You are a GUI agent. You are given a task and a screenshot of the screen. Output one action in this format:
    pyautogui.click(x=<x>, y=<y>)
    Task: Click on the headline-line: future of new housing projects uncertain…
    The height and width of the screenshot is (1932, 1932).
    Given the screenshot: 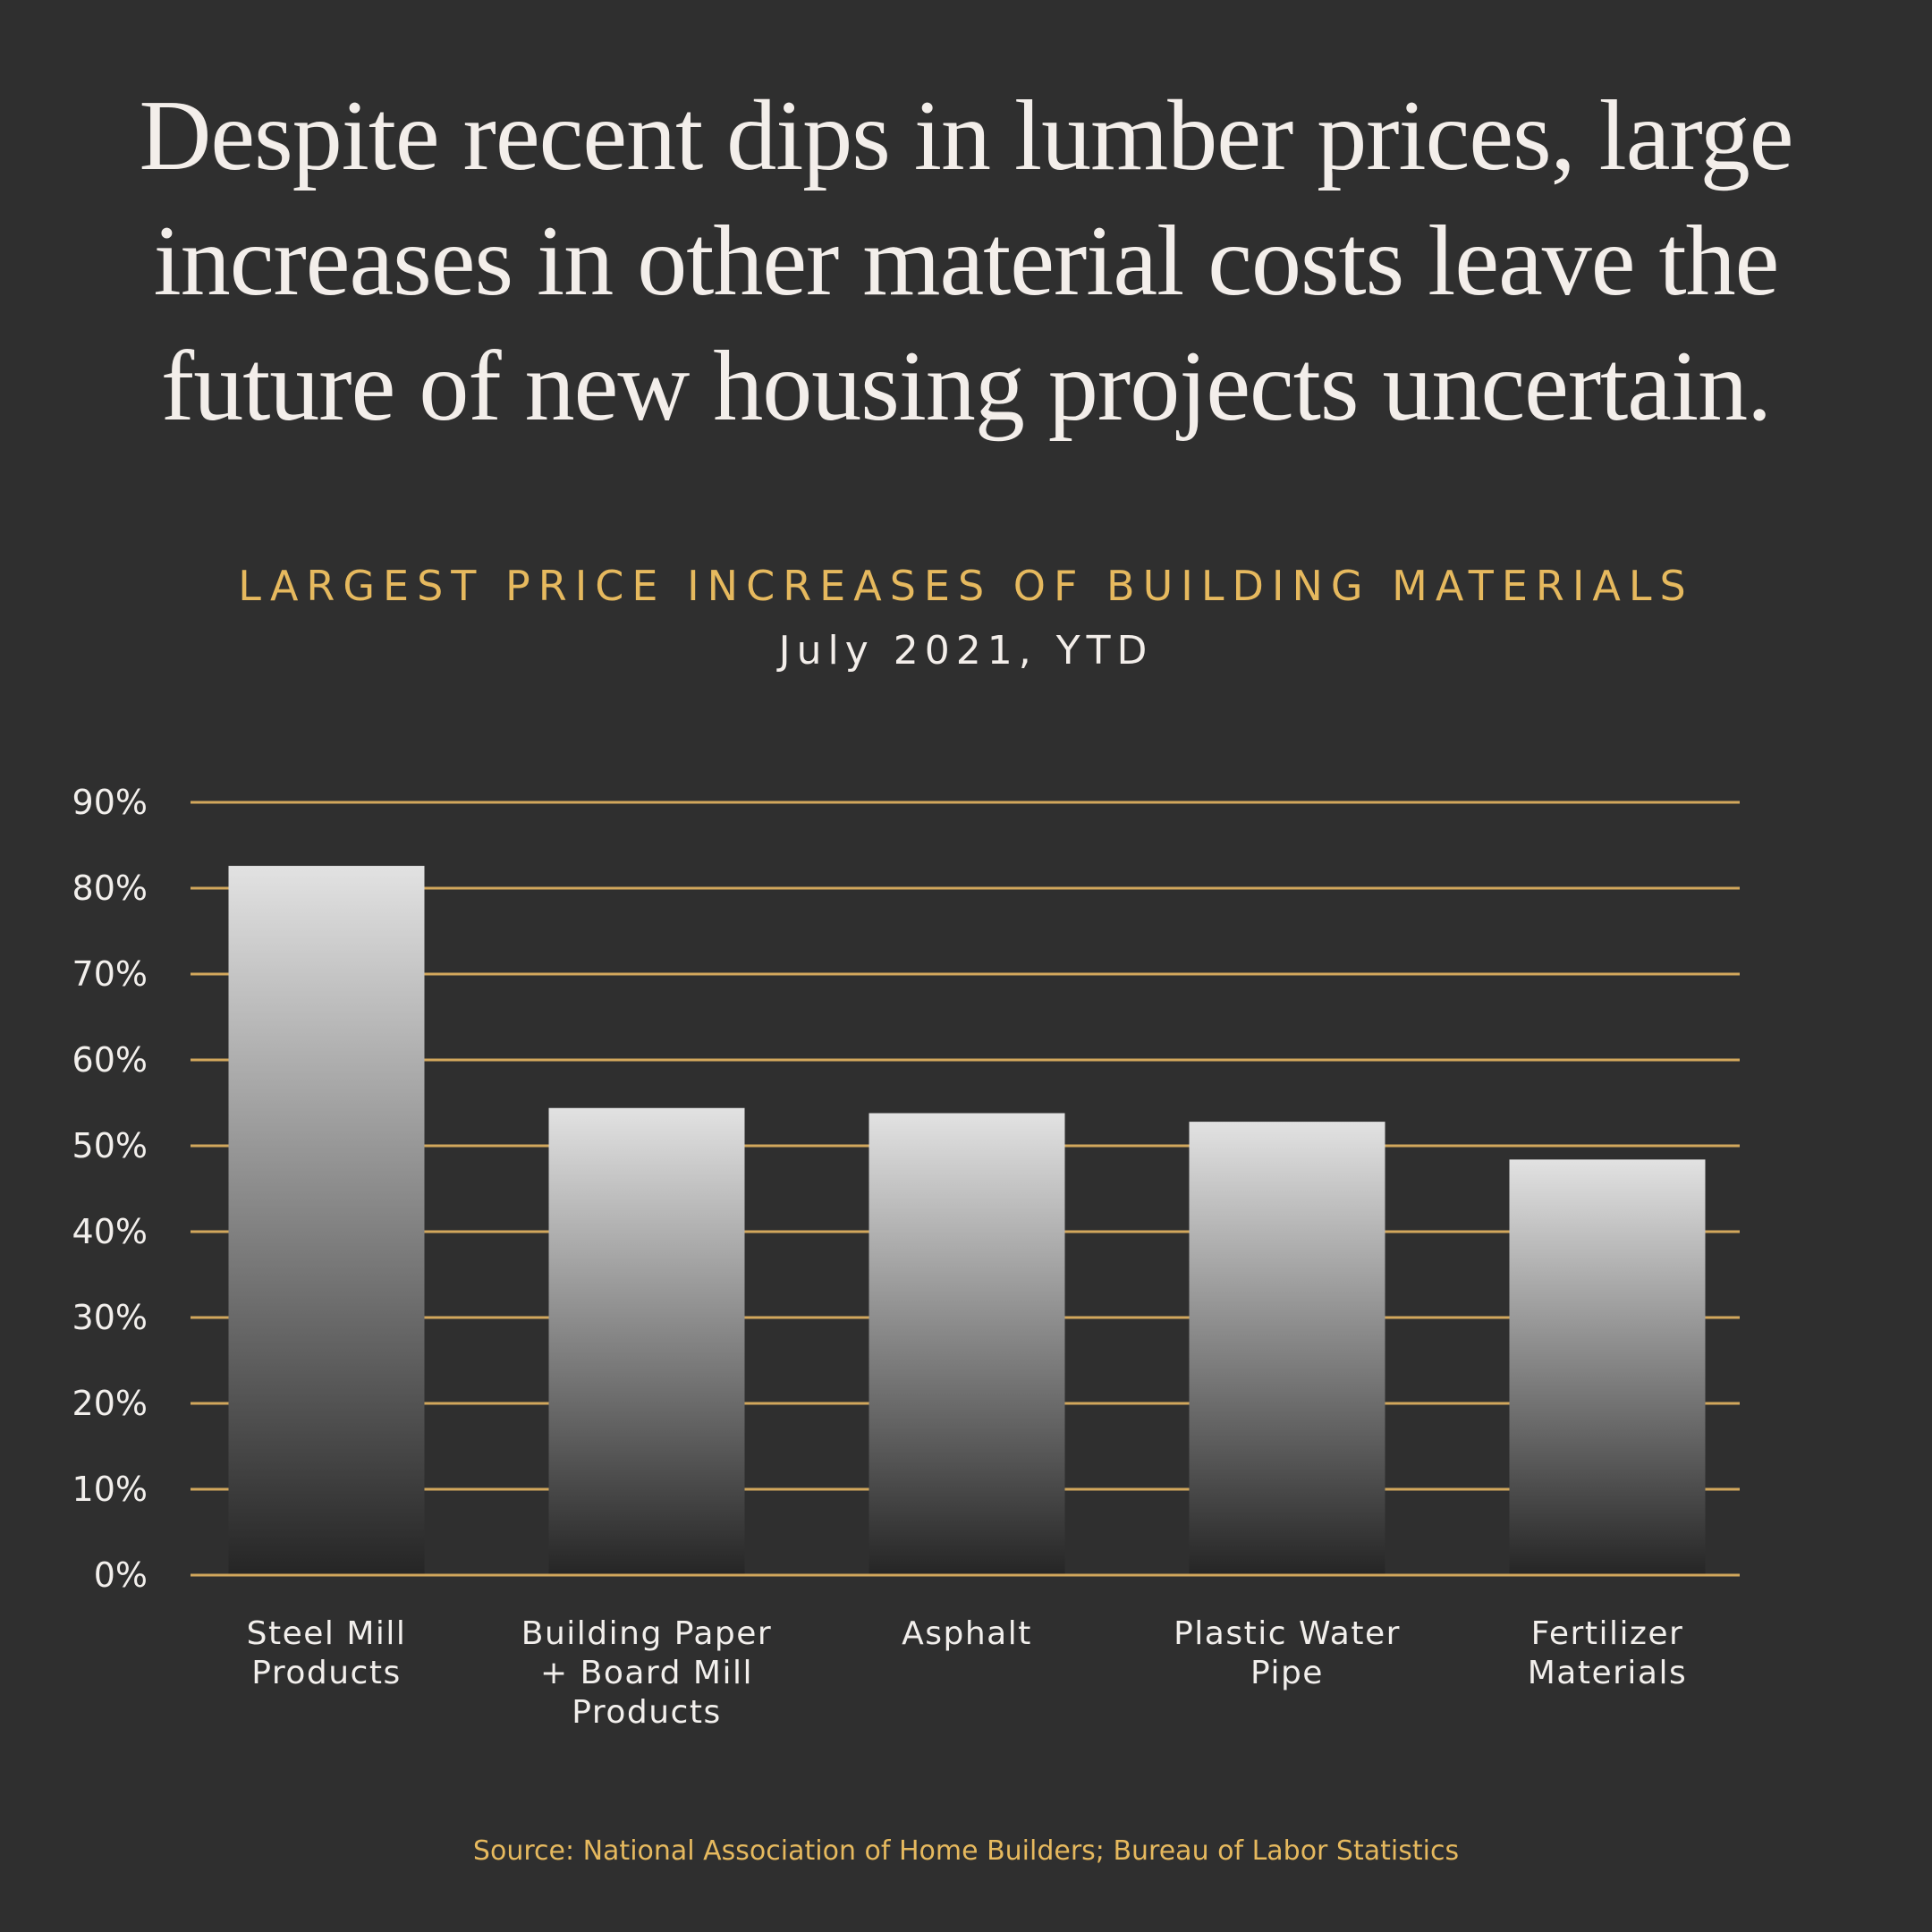 What is the action you would take?
    pyautogui.click(x=966, y=386)
    